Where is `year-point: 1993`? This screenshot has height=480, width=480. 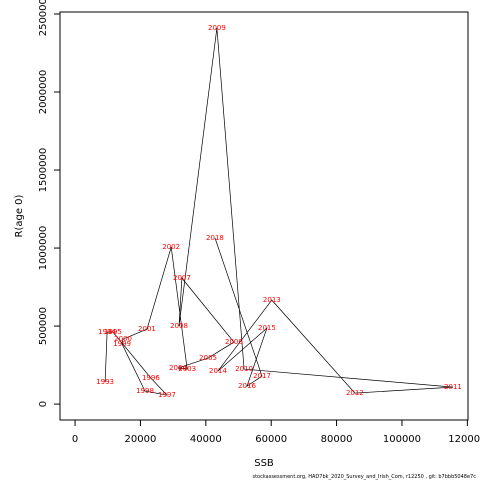 year-point: 1993 is located at coordinates (105, 382).